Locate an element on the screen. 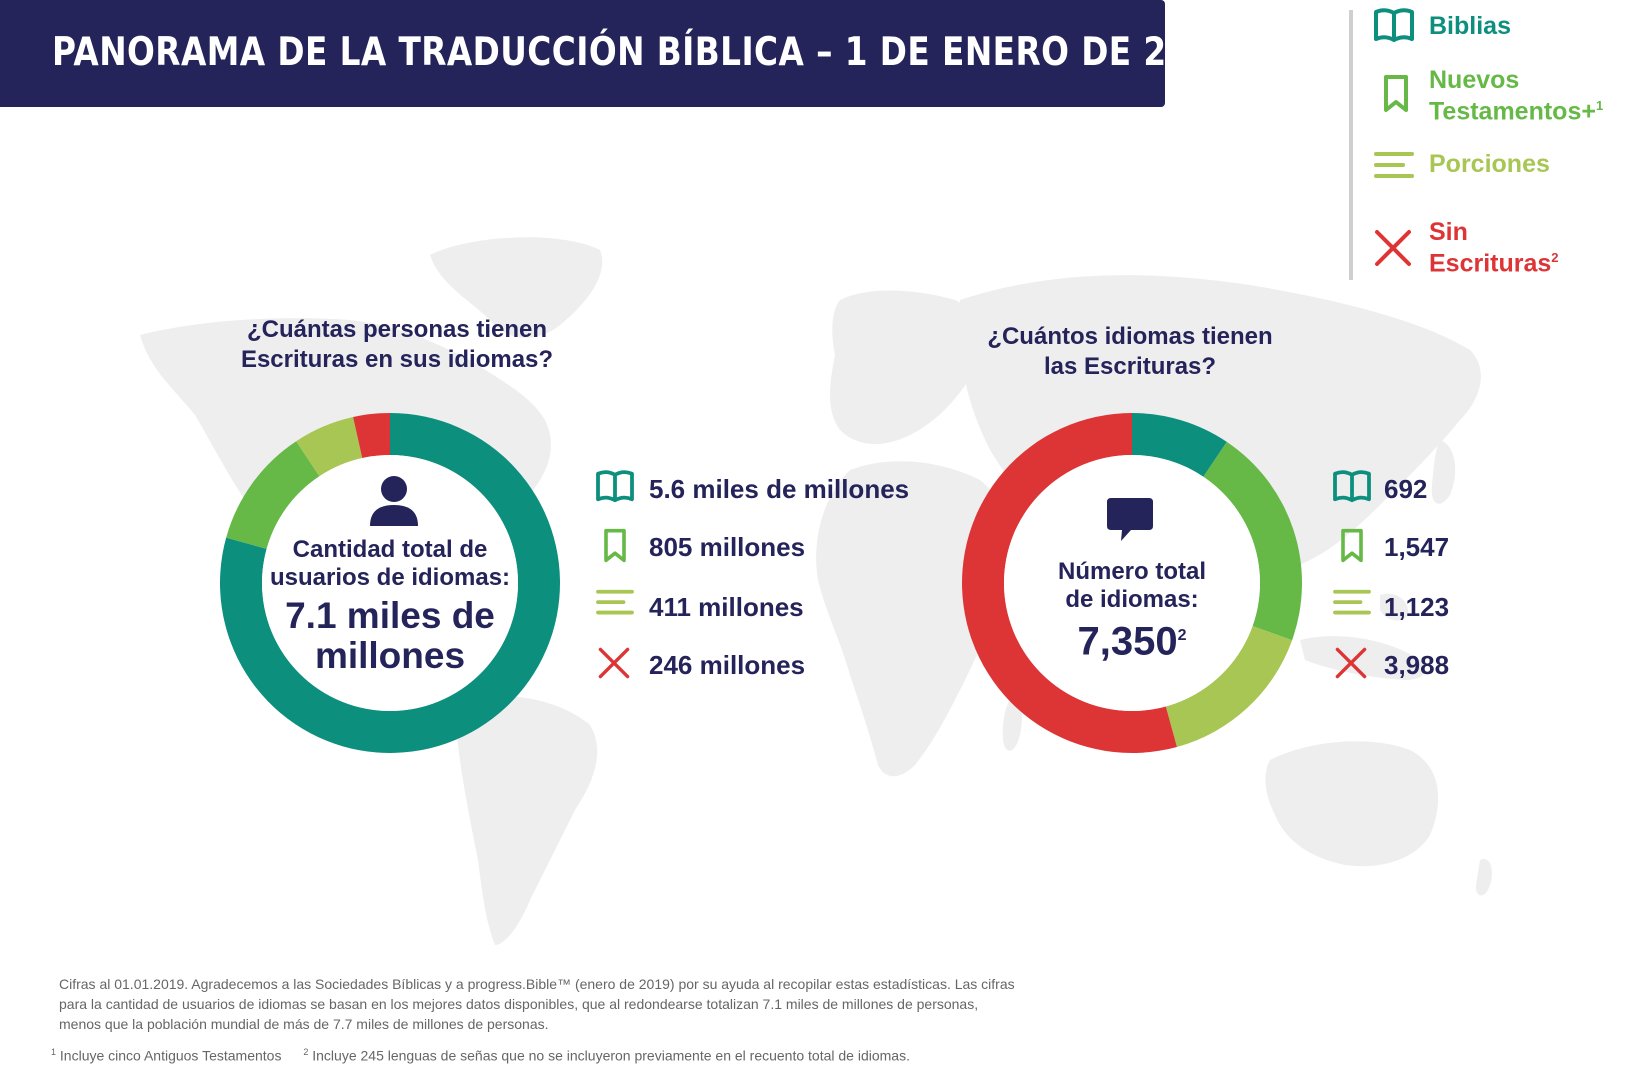 The width and height of the screenshot is (1646, 1069). people-donut-slice-porciones is located at coordinates (329, 447).